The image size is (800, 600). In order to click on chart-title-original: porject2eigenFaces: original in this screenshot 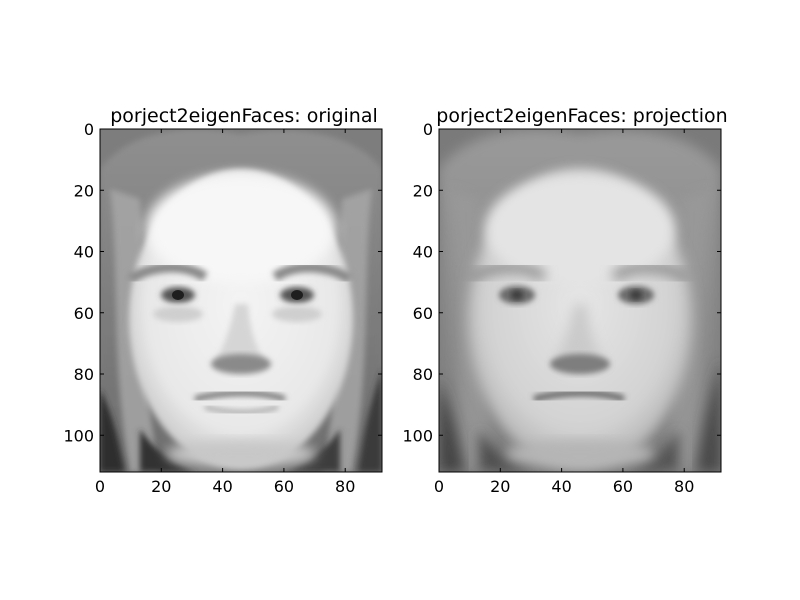, I will do `click(244, 116)`.